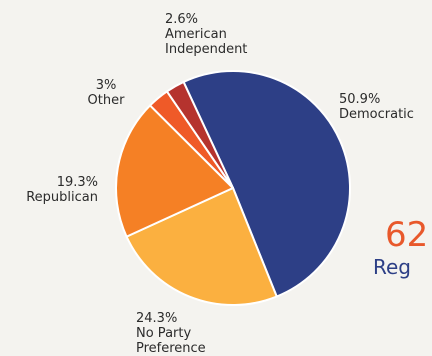 The height and width of the screenshot is (356, 432). Describe the element at coordinates (196, 34) in the screenshot. I see `label-american-independent-line1: American` at that location.